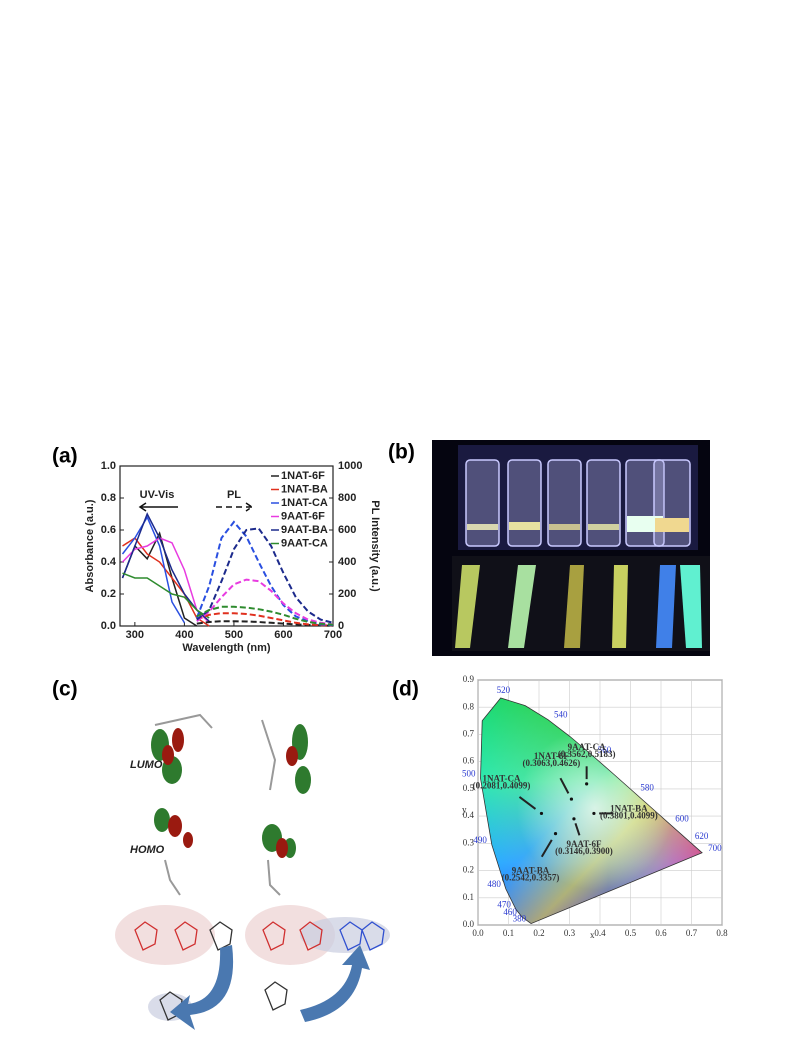 The image size is (793, 1057). I want to click on x-tick-label: 0.2, so click(538, 933).